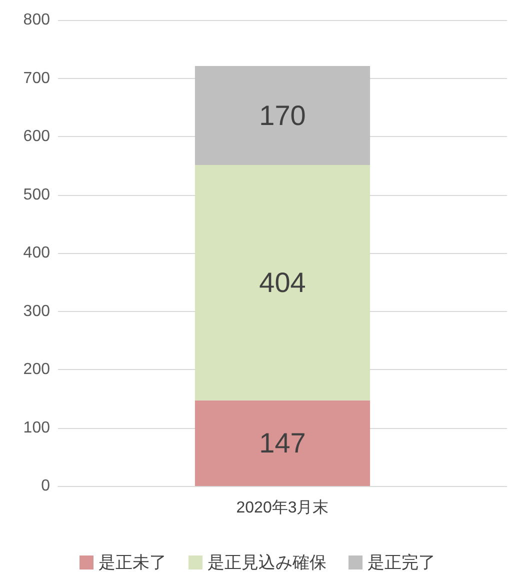 The width and height of the screenshot is (515, 584). What do you see at coordinates (402, 562) in the screenshot?
I see `legend-label: 是正完了` at bounding box center [402, 562].